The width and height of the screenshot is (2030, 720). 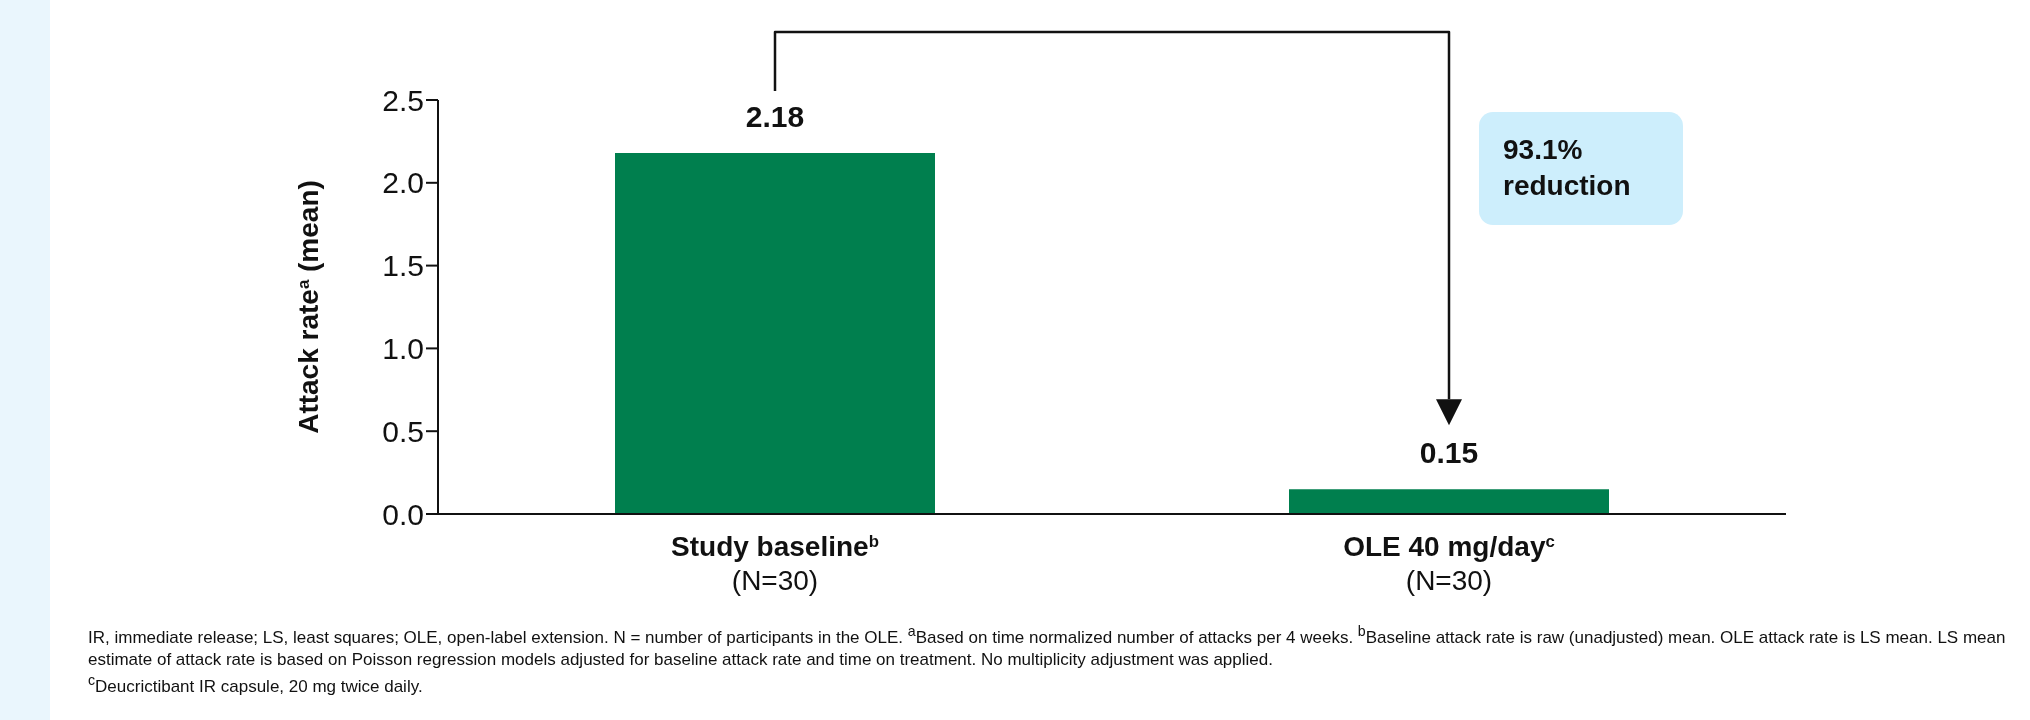 I want to click on y-tick-label: 0.5, so click(x=403, y=431).